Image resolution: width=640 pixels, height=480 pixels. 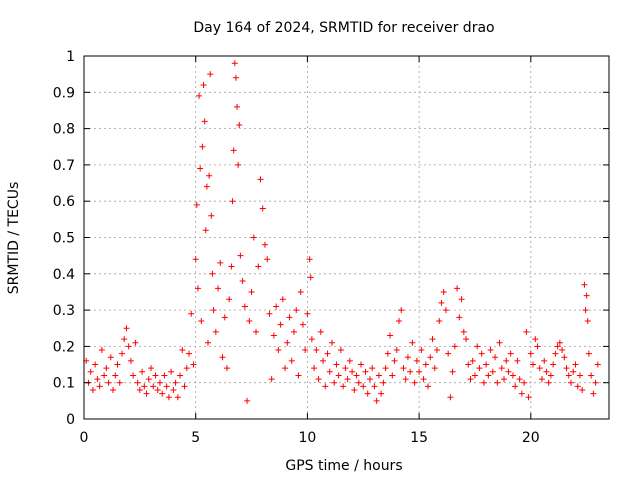 What do you see at coordinates (307, 438) in the screenshot?
I see `x-tick-label: 10` at bounding box center [307, 438].